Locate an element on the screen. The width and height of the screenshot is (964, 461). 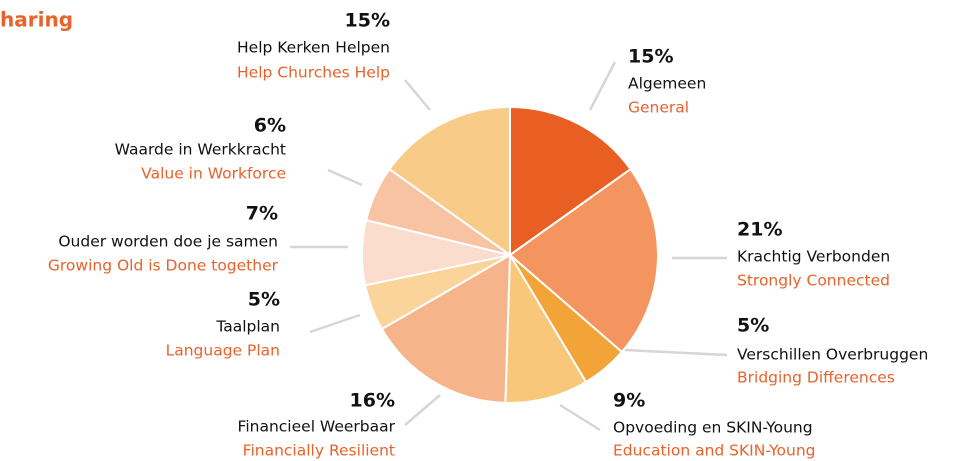
category-label-en: General is located at coordinates (658, 108).